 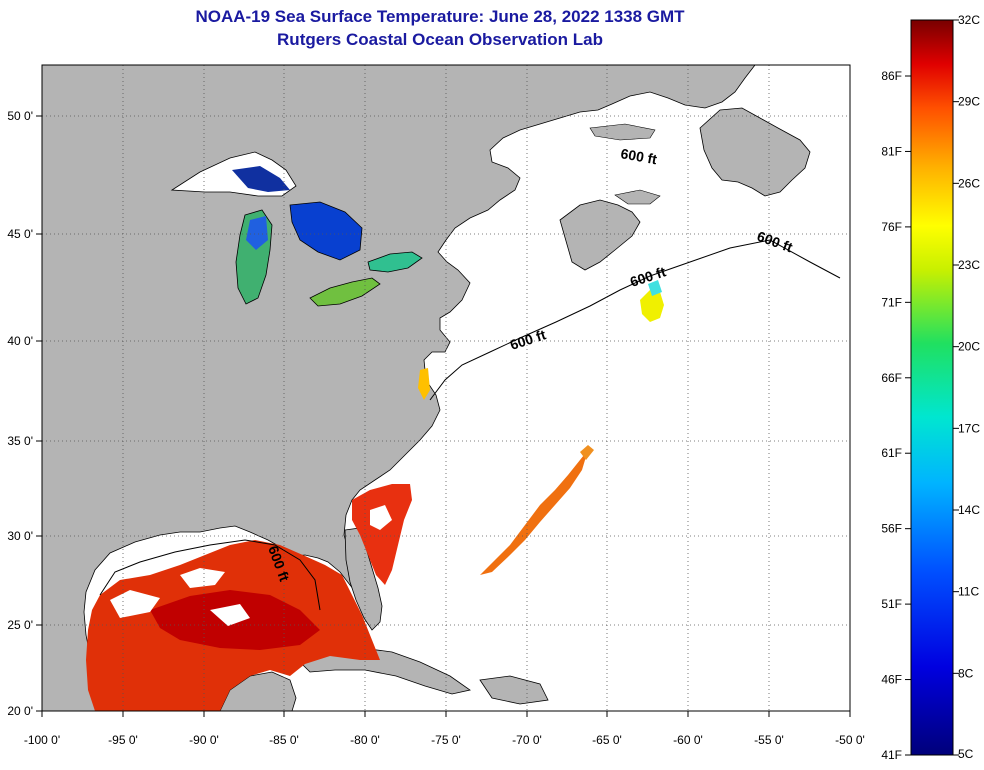 What do you see at coordinates (258, 691) in the screenshot?
I see `land-yucatan` at bounding box center [258, 691].